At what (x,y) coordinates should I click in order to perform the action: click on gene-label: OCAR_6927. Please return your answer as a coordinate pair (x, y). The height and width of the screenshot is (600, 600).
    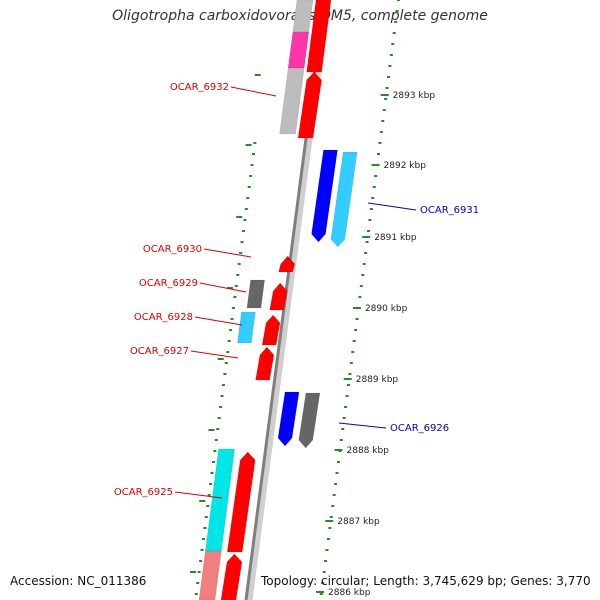
    Looking at the image, I should click on (159, 351).